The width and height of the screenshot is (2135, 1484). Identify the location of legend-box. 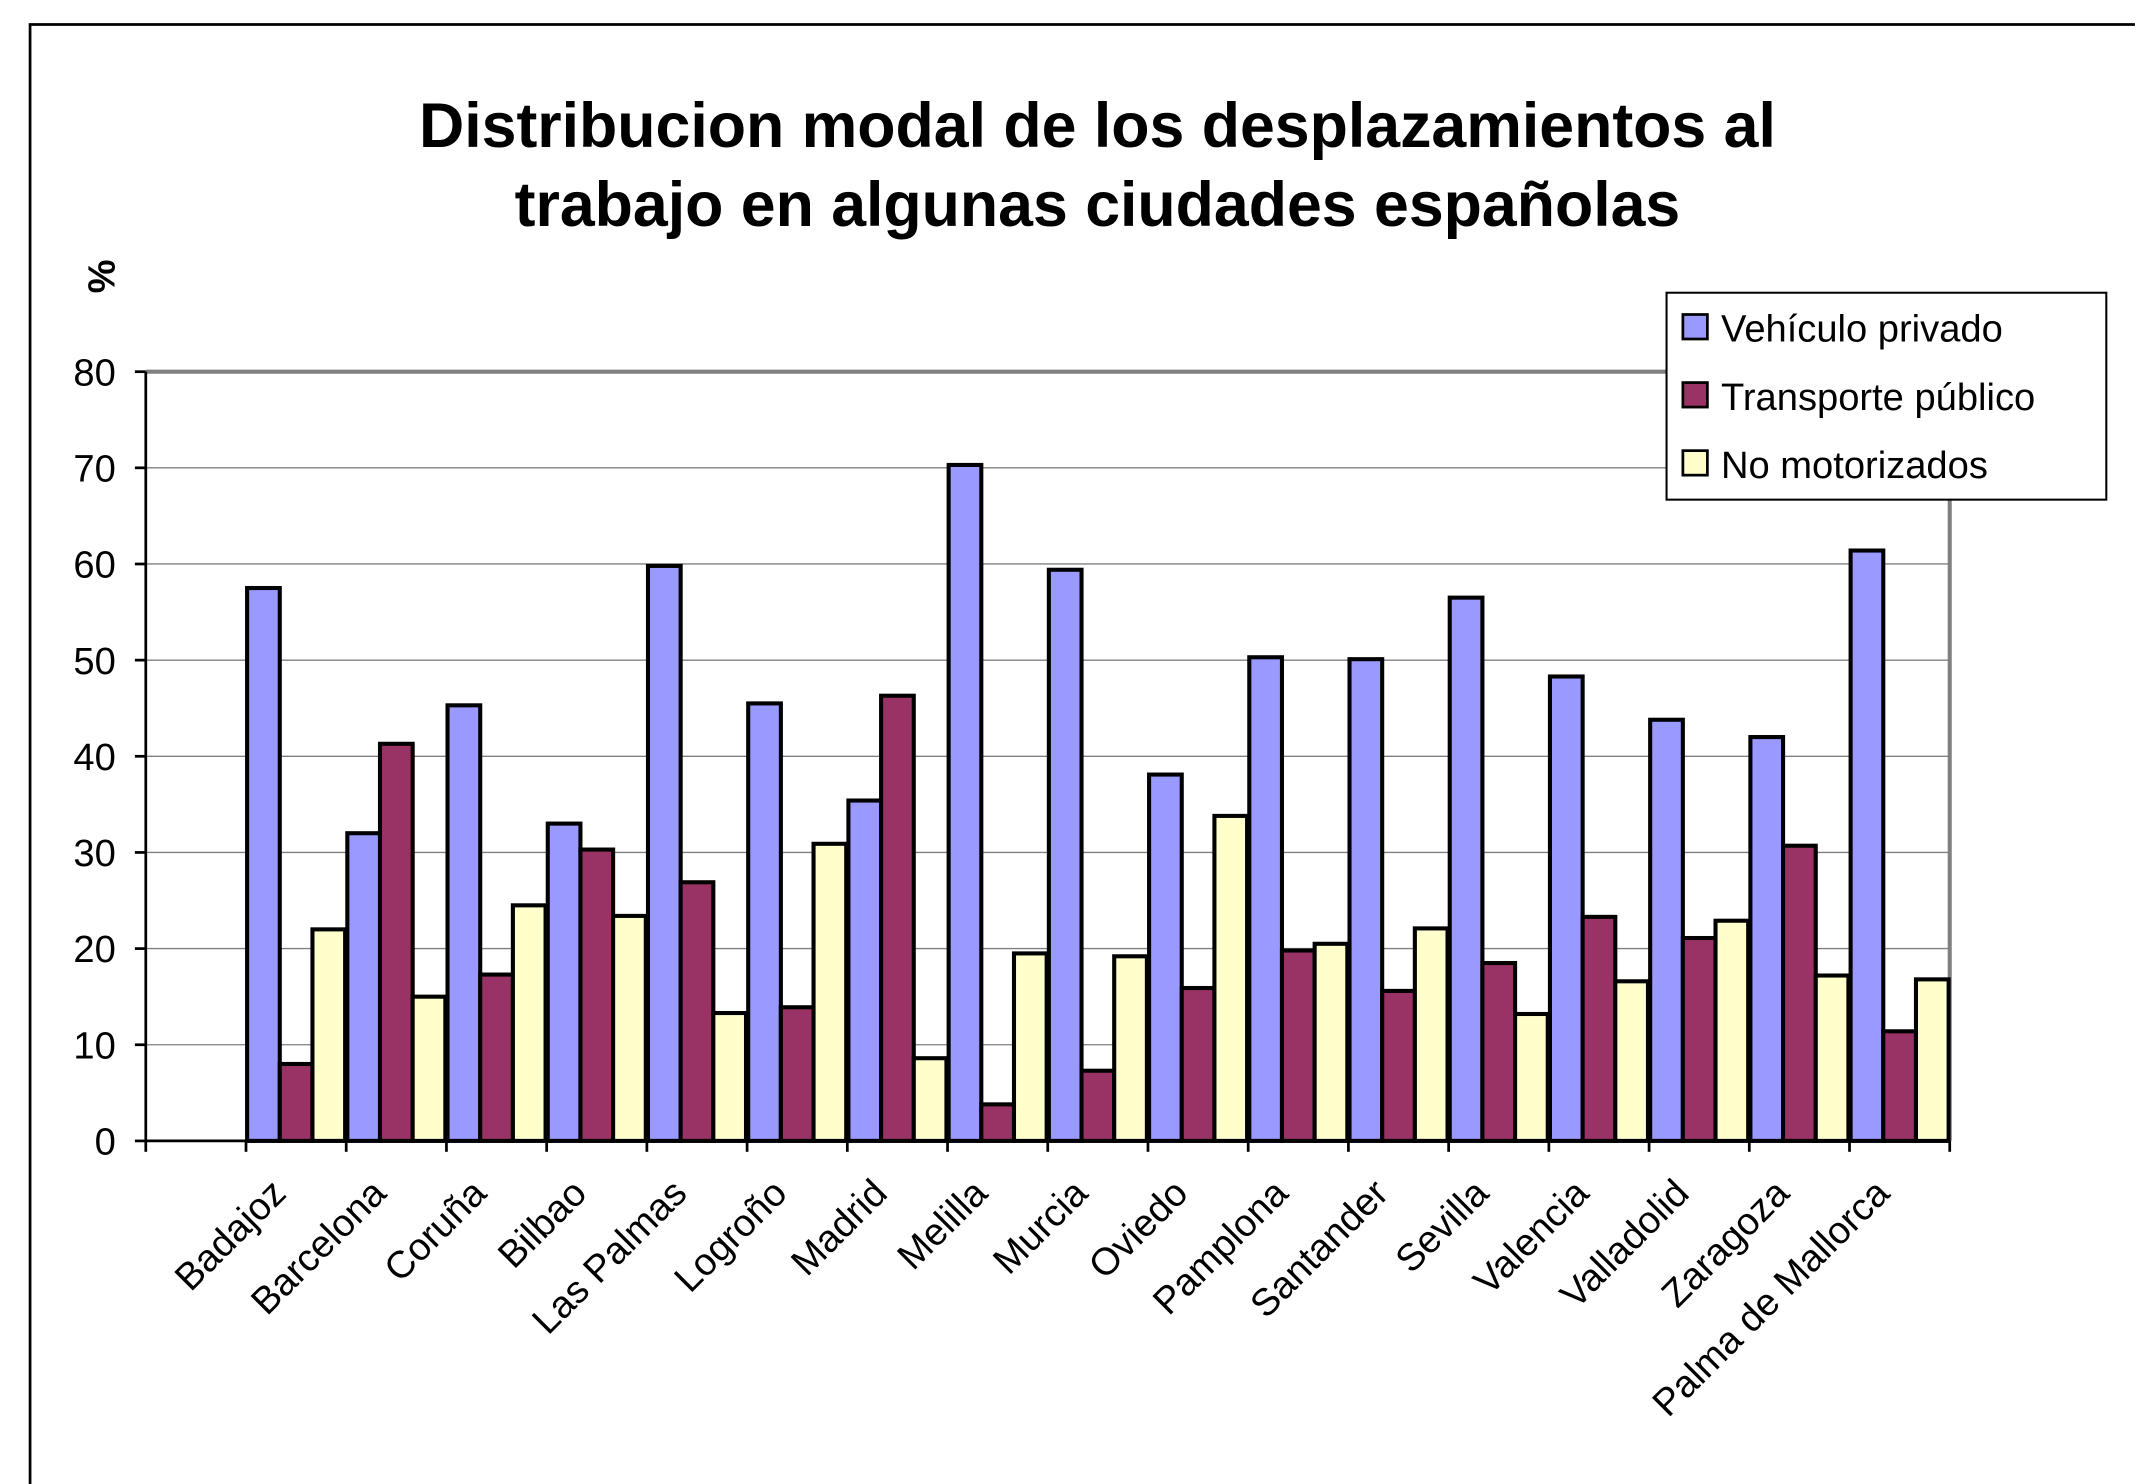
(1886, 396).